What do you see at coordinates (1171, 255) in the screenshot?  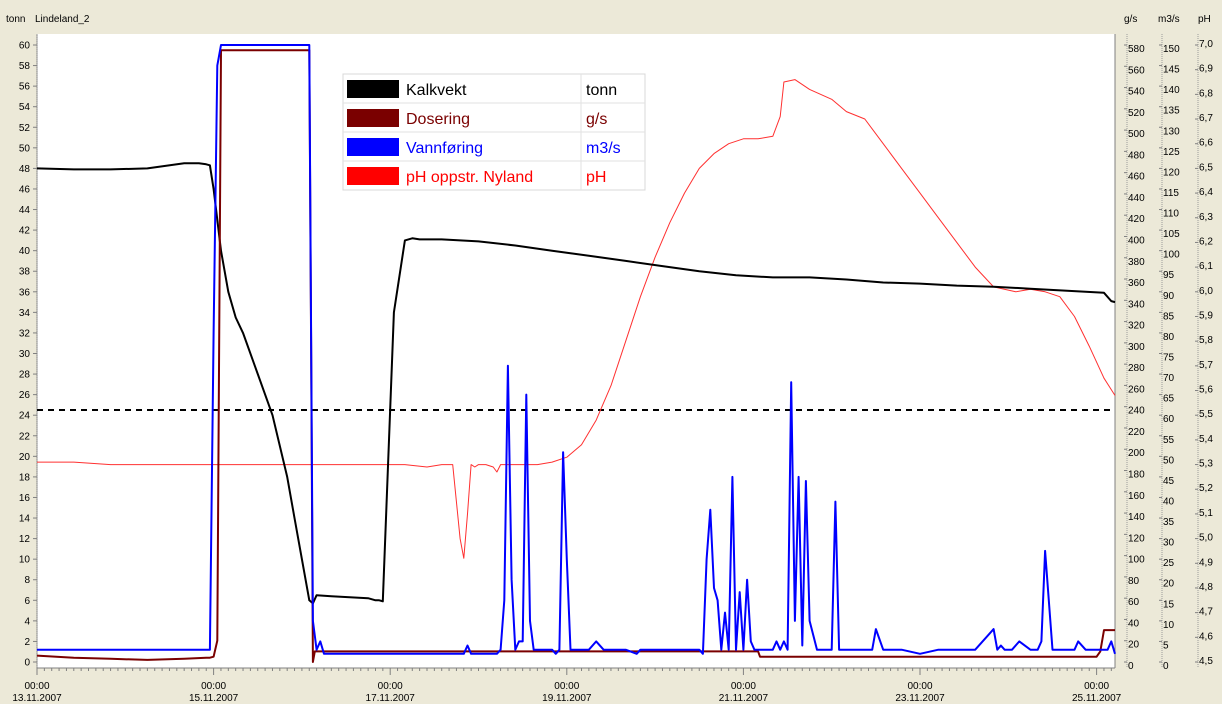 I see `m3s-tick-label: 100` at bounding box center [1171, 255].